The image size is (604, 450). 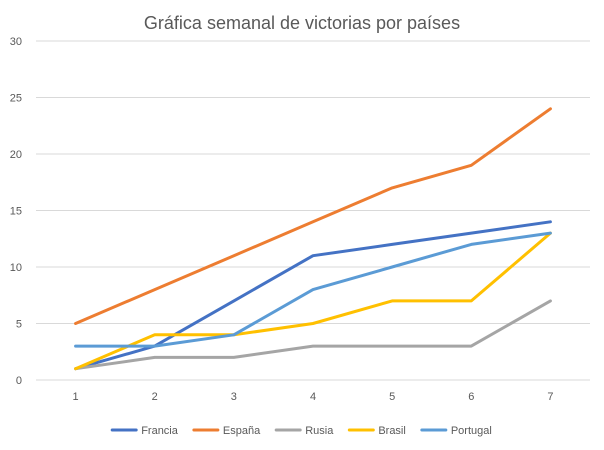 I want to click on x-tick-label-5: 5, so click(x=392, y=397).